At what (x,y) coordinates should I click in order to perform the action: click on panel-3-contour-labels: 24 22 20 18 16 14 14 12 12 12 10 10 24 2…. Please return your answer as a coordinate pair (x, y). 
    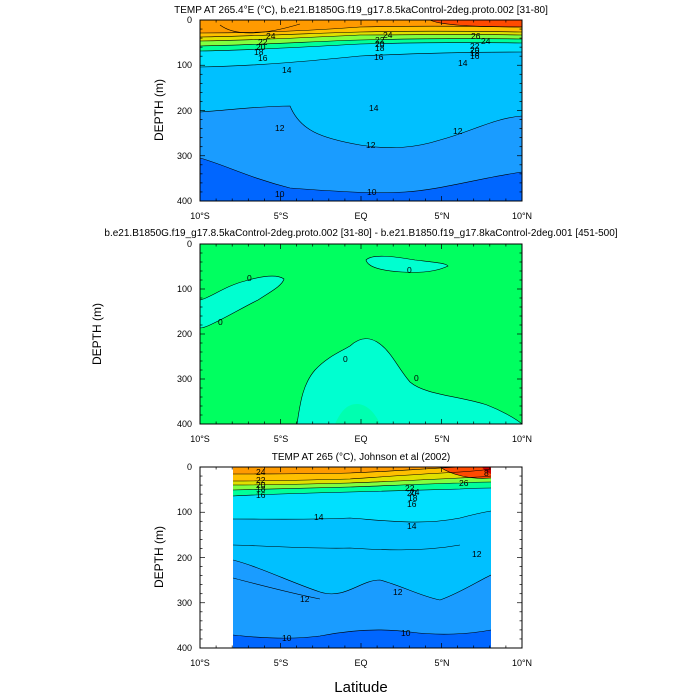
    Looking at the image, I should click on (372, 555).